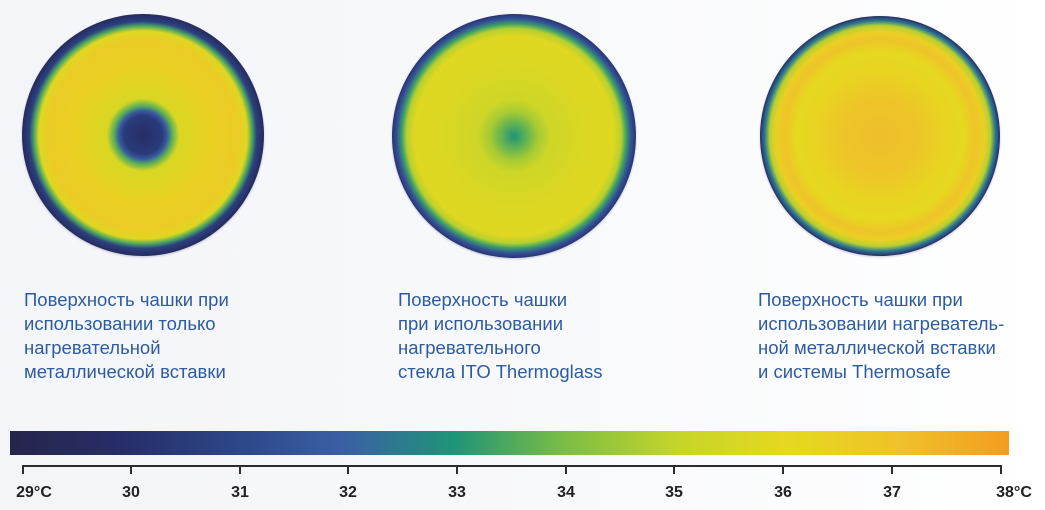 The height and width of the screenshot is (510, 1045). Describe the element at coordinates (131, 492) in the screenshot. I see `tick-label-30: 30` at that location.